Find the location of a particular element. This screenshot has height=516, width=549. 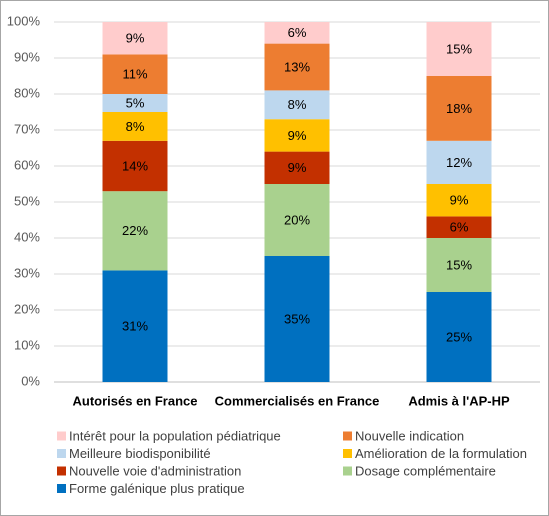

data-label: 22% is located at coordinates (135, 230).